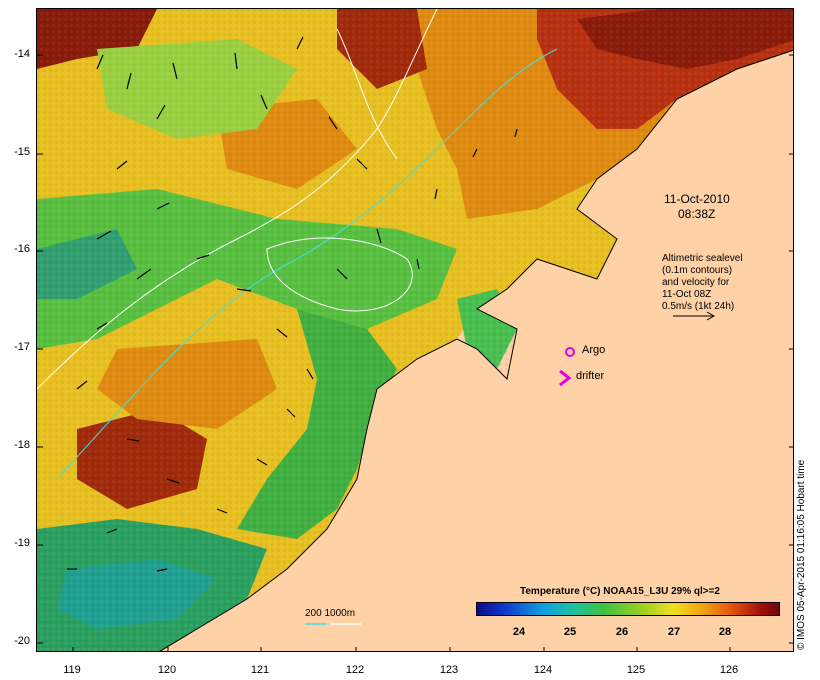  What do you see at coordinates (519, 632) in the screenshot?
I see `colorbar-tick: 24` at bounding box center [519, 632].